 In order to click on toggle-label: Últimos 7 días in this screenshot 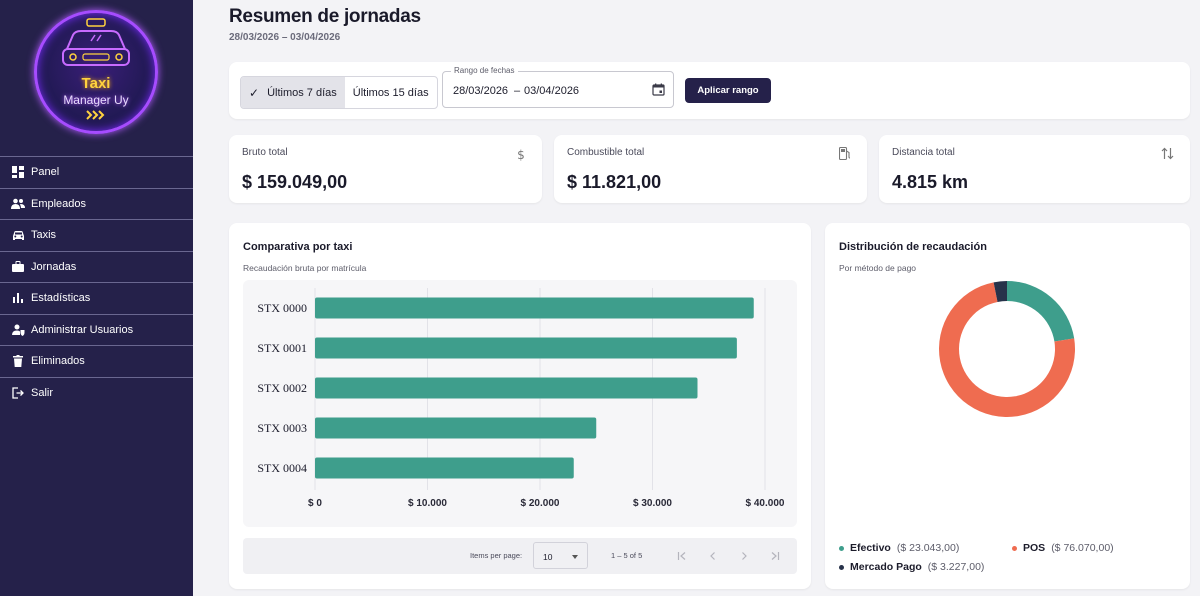, I will do `click(302, 92)`.